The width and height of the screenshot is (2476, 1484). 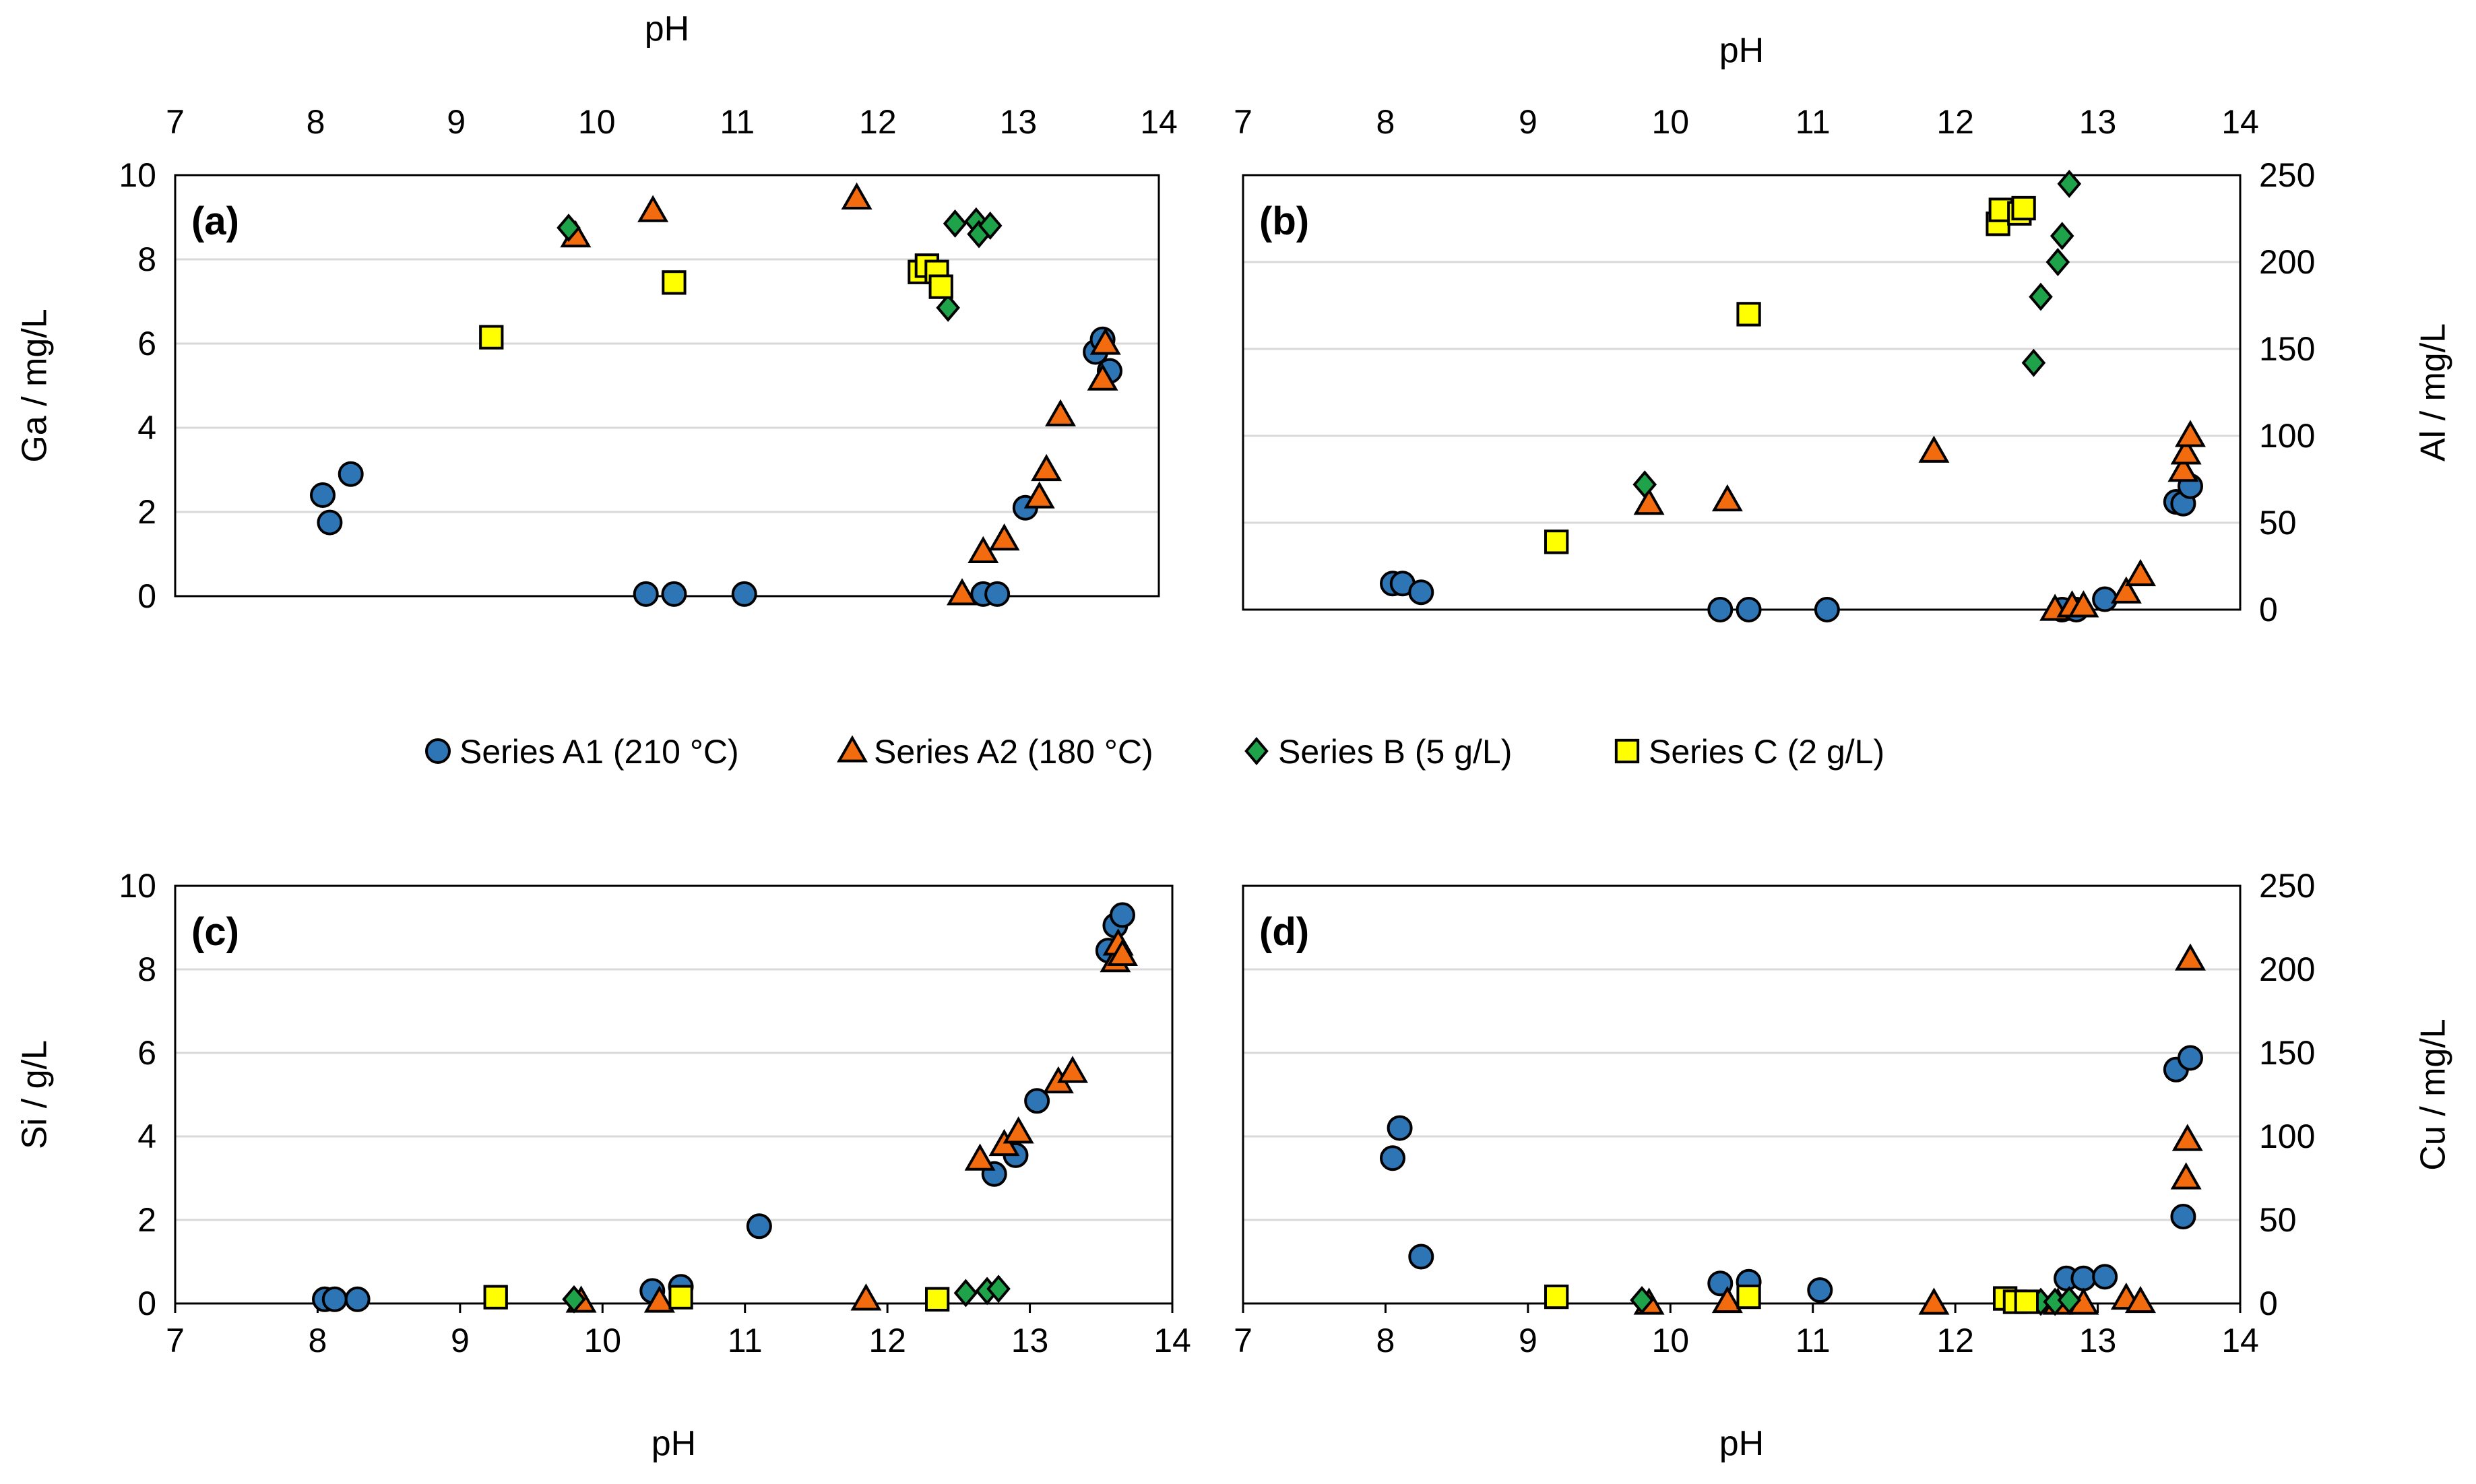 What do you see at coordinates (438, 751) in the screenshot?
I see `legend-marker` at bounding box center [438, 751].